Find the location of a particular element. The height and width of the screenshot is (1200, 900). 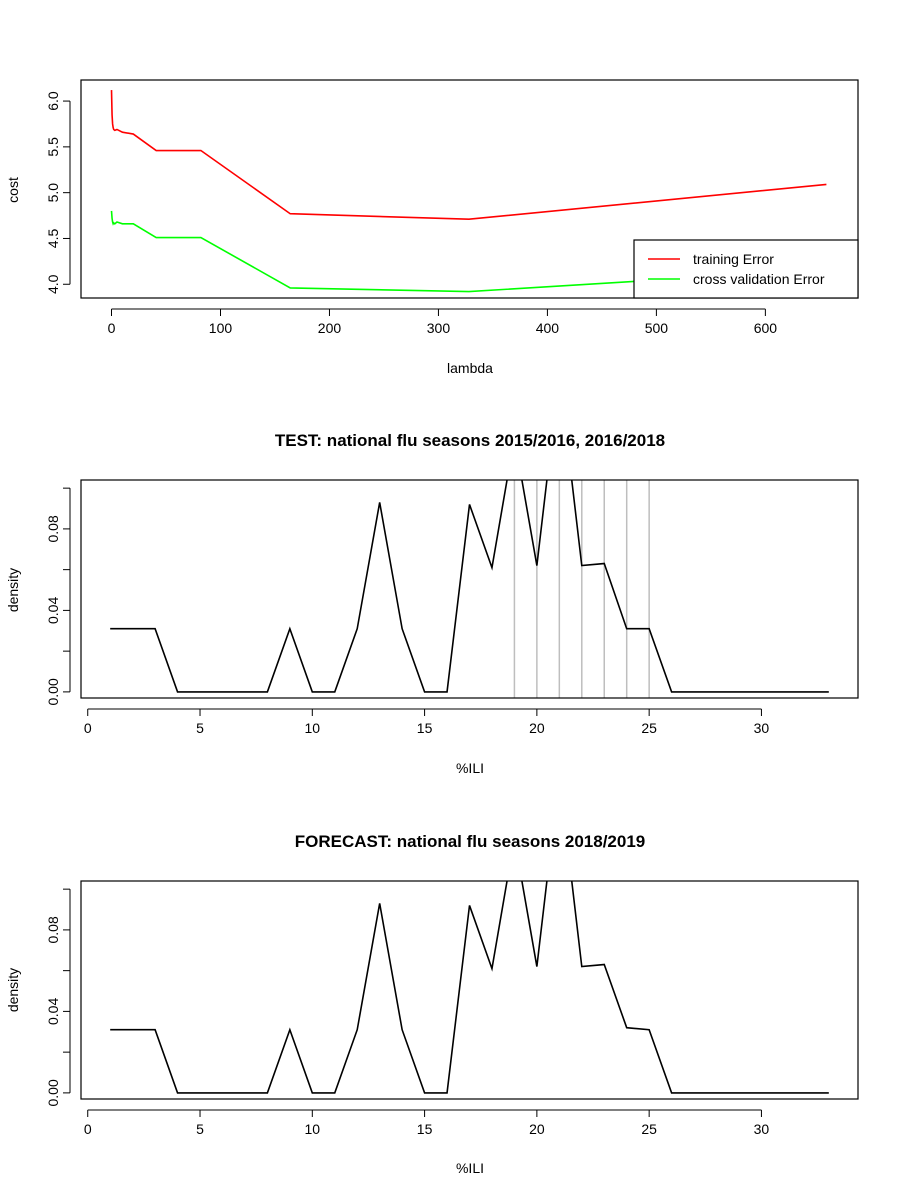

y-tick-label: 5.5 is located at coordinates (53, 147).